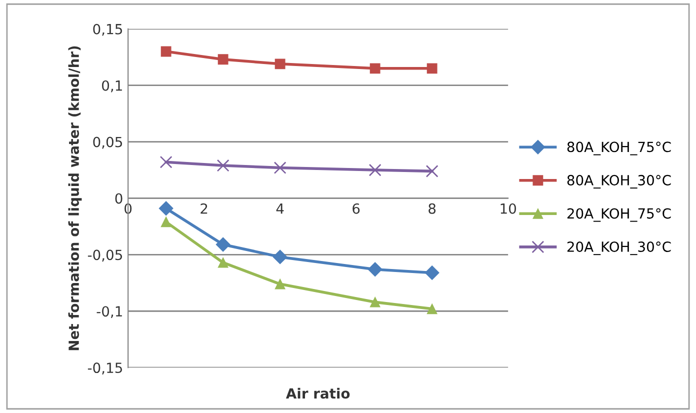  What do you see at coordinates (107, 30) in the screenshot?
I see `y-tick-label: 0,15` at bounding box center [107, 30].